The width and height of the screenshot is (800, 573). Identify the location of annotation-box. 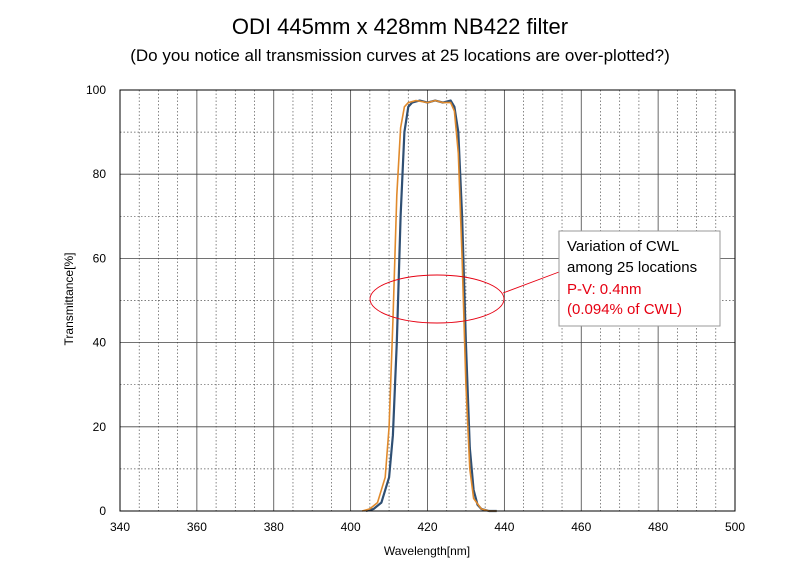
(639, 278).